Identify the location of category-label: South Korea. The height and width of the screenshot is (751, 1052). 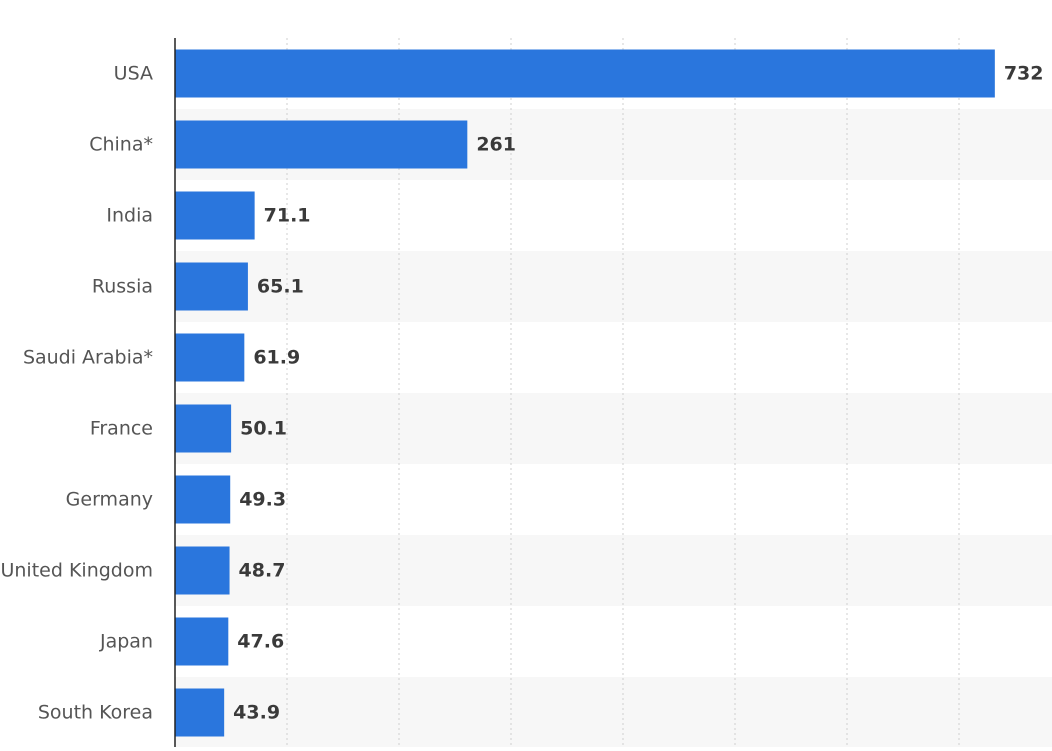
(95, 713).